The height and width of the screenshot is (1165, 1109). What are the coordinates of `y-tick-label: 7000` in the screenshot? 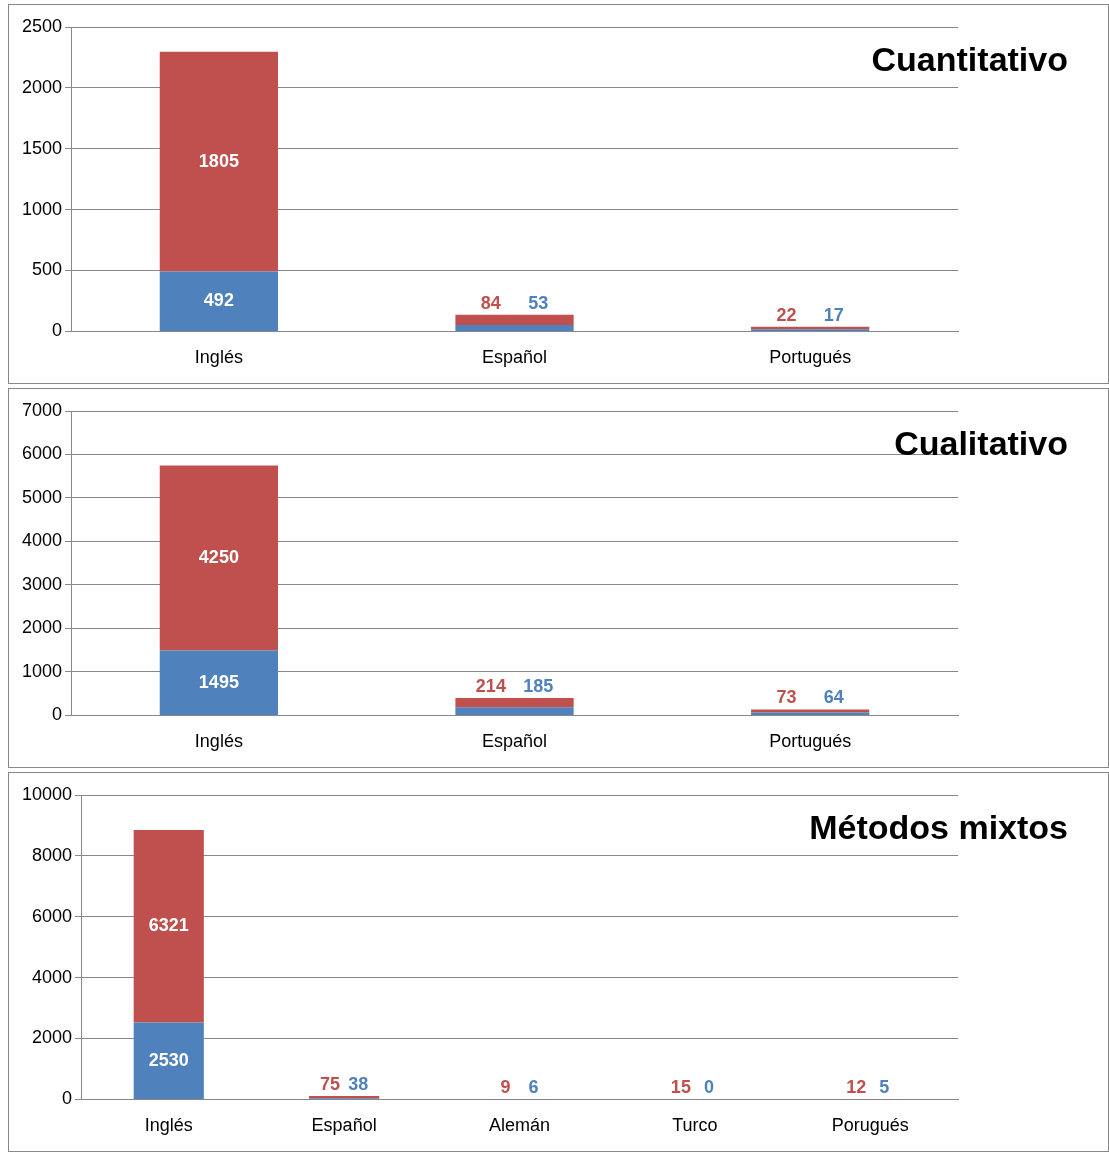 It's located at (42, 409).